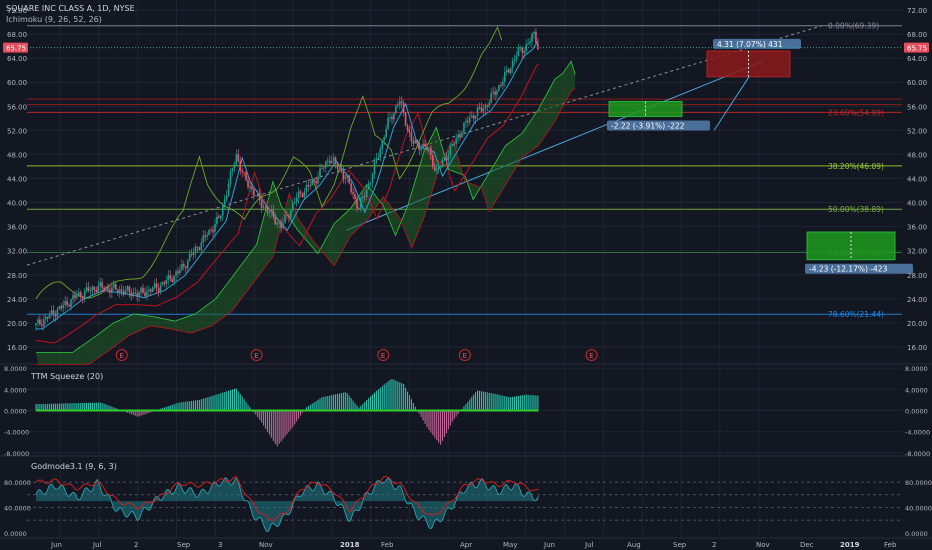 The height and width of the screenshot is (550, 932). What do you see at coordinates (74, 466) in the screenshot?
I see `godmode-legend: Godmode3.1 (9, 6, 3)` at bounding box center [74, 466].